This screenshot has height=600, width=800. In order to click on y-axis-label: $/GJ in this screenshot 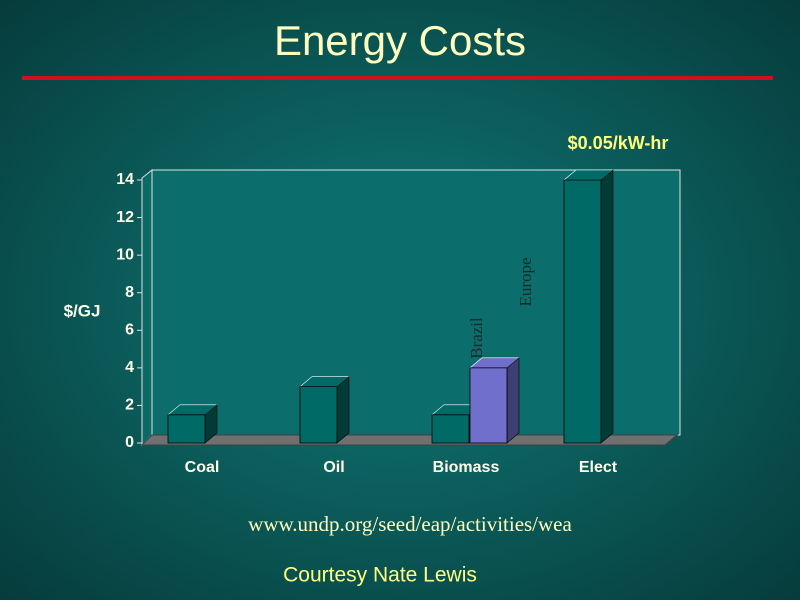, I will do `click(82, 310)`.